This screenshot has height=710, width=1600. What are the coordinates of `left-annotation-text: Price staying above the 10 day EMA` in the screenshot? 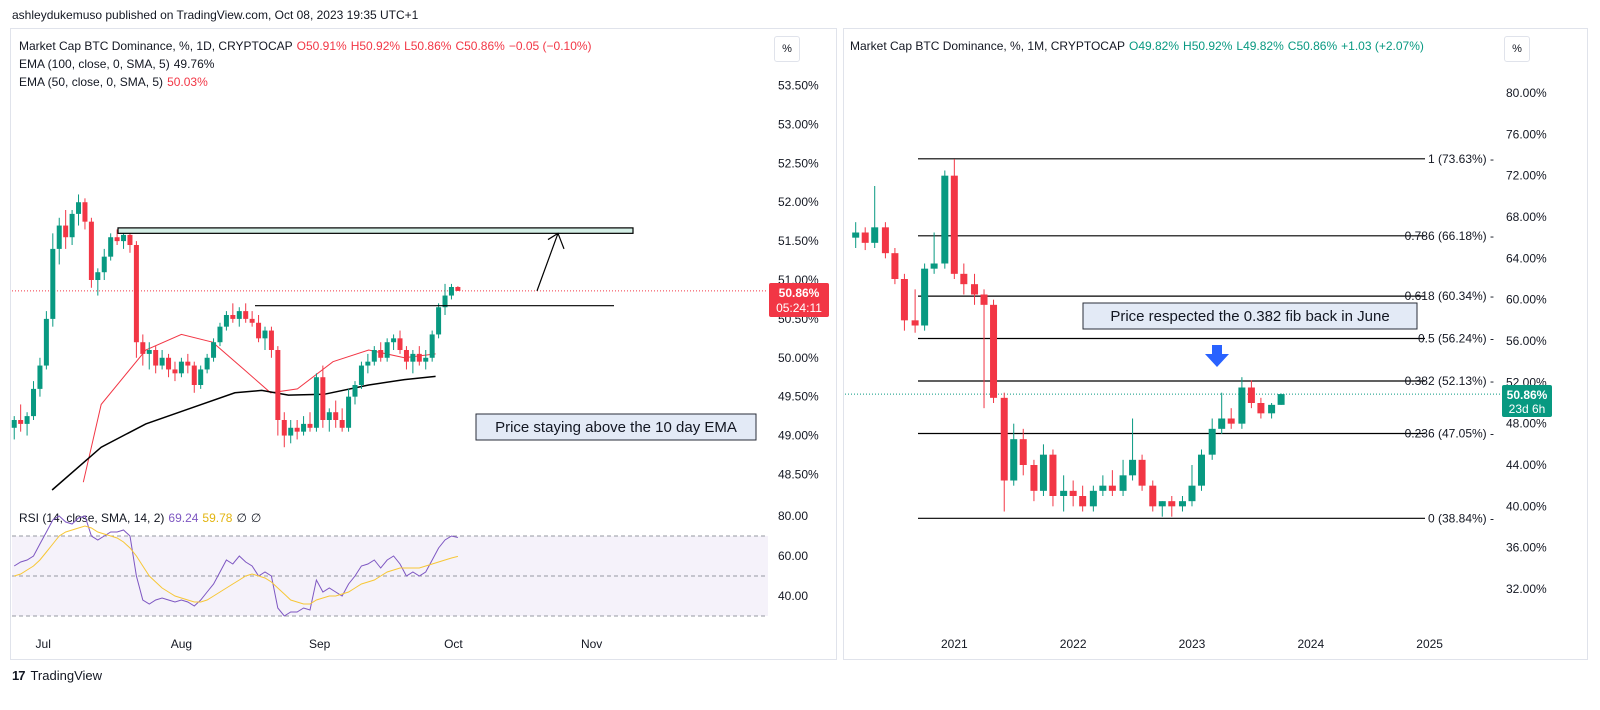 It's located at (616, 427).